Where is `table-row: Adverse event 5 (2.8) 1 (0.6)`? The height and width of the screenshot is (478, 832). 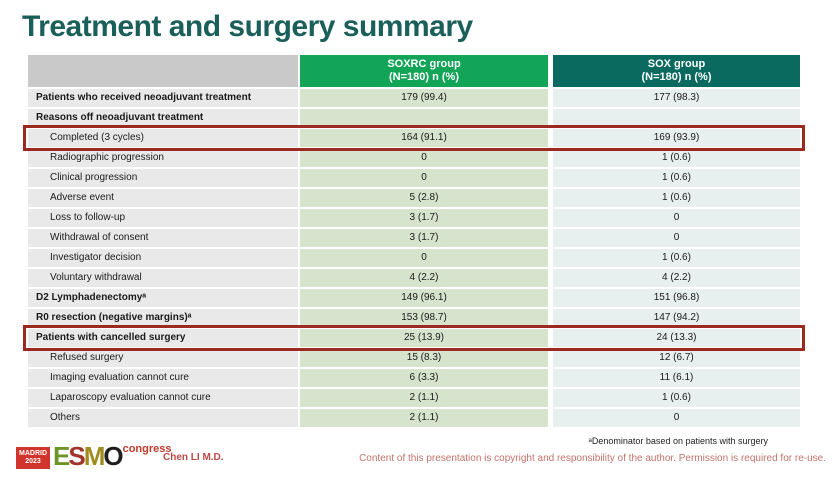
table-row: Adverse event 5 (2.8) 1 (0.6) is located at coordinates (414, 198).